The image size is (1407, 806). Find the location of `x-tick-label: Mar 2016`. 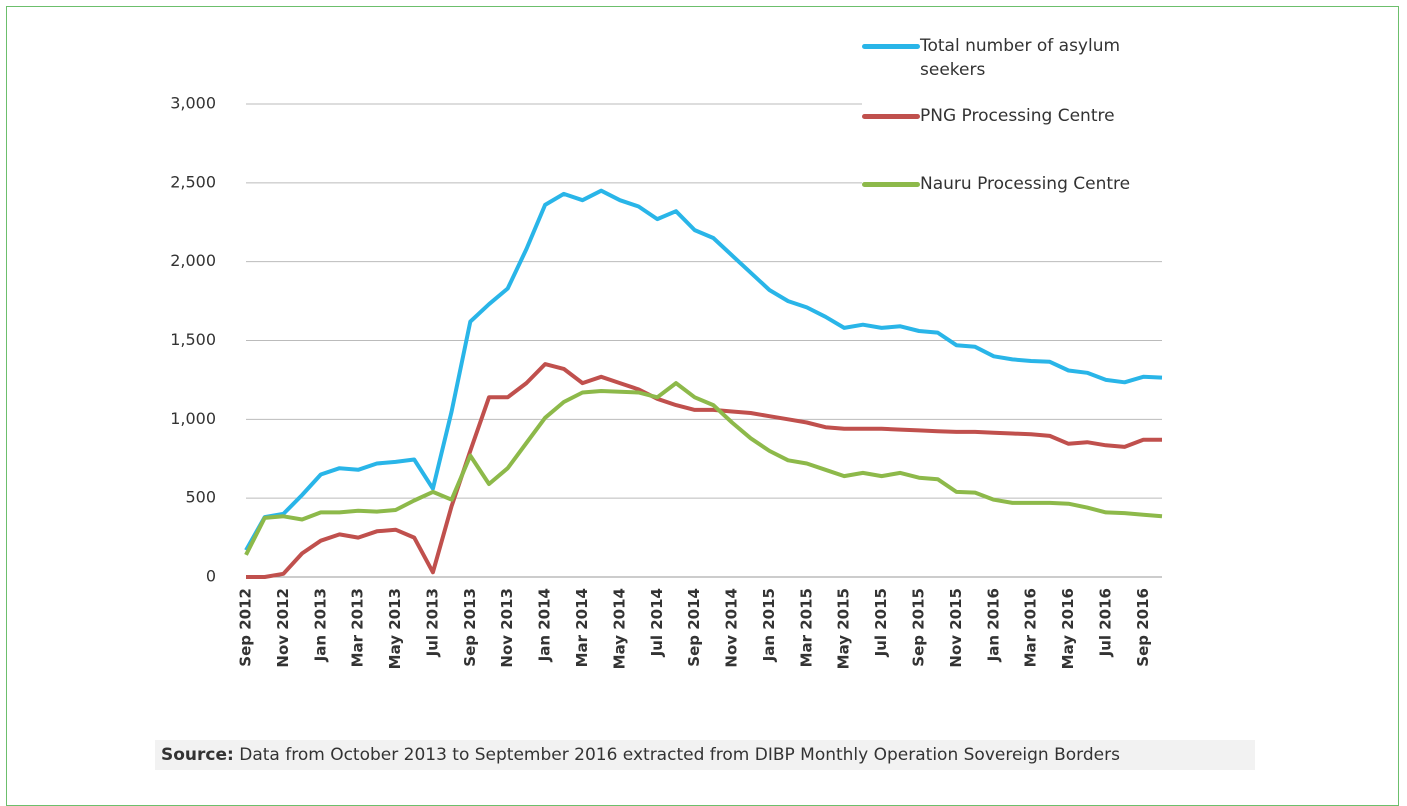

x-tick-label: Mar 2016 is located at coordinates (1031, 627).